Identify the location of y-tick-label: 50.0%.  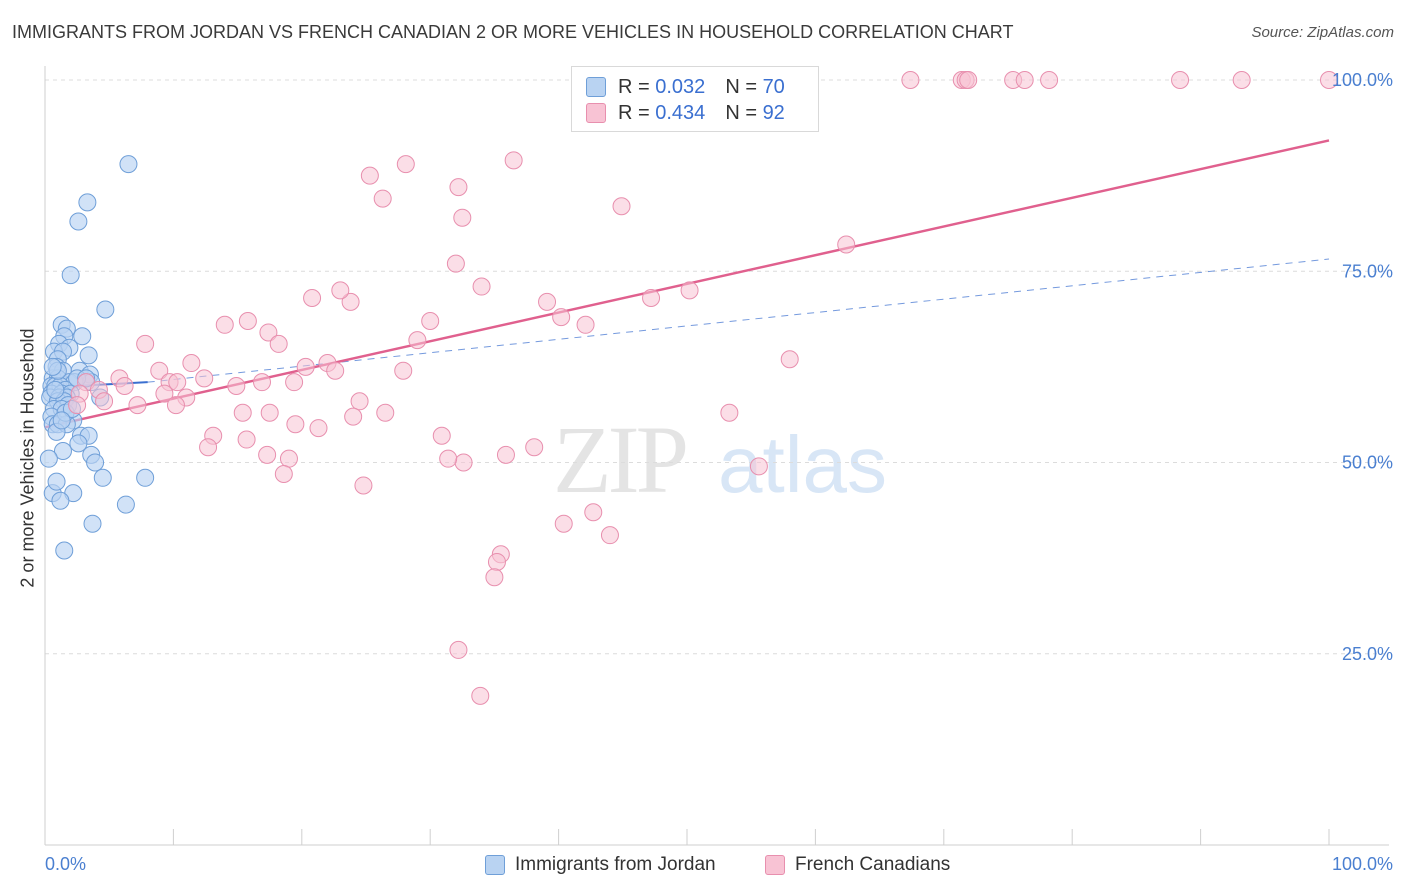
(1367, 463).